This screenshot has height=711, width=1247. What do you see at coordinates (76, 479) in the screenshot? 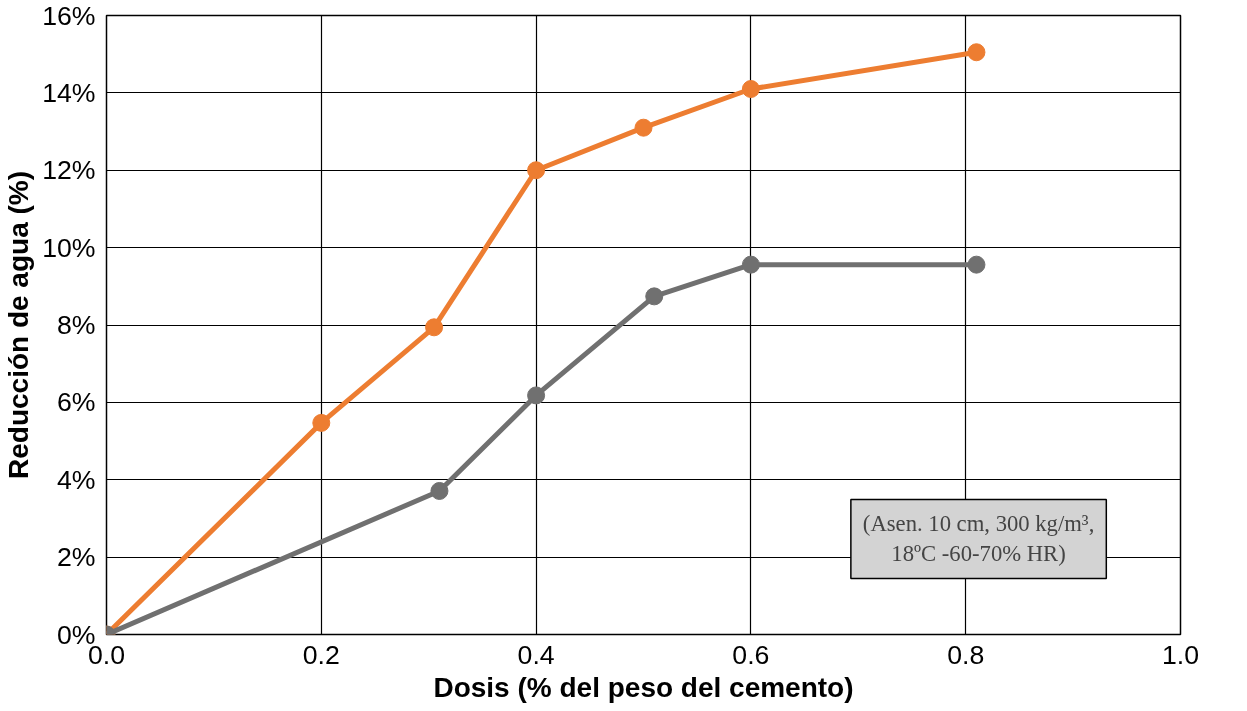
I see `y-tick-label: 4%` at bounding box center [76, 479].